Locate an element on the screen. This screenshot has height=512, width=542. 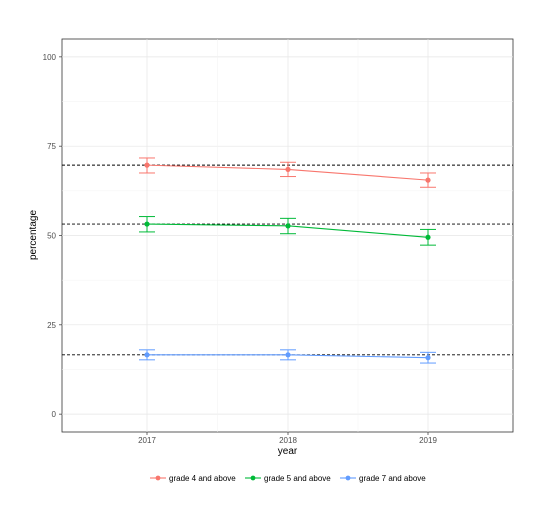
legend-item: grade 5 and above is located at coordinates (288, 478).